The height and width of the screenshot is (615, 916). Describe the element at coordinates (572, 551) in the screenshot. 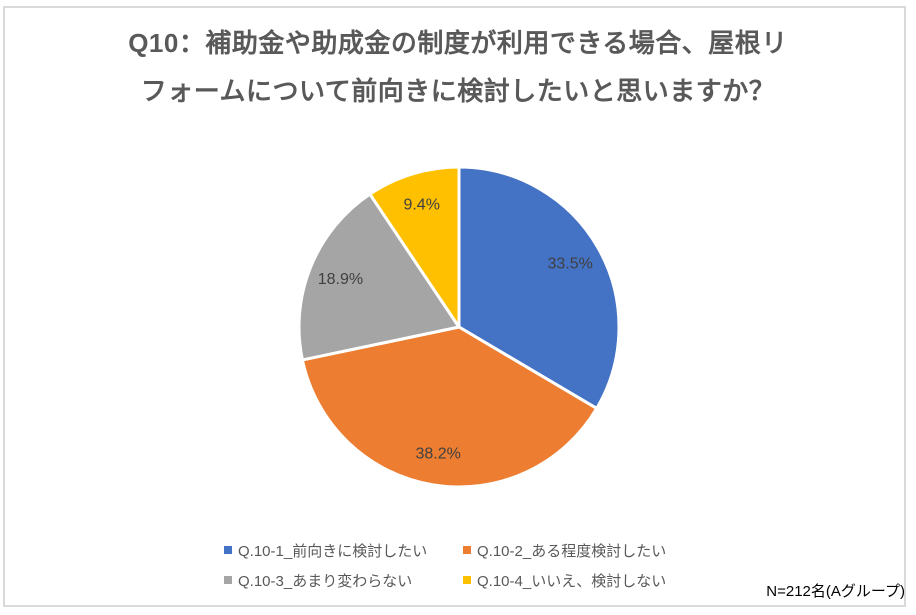

I see `legend-label-2: Q.10-2_ある程度検討したい` at that location.